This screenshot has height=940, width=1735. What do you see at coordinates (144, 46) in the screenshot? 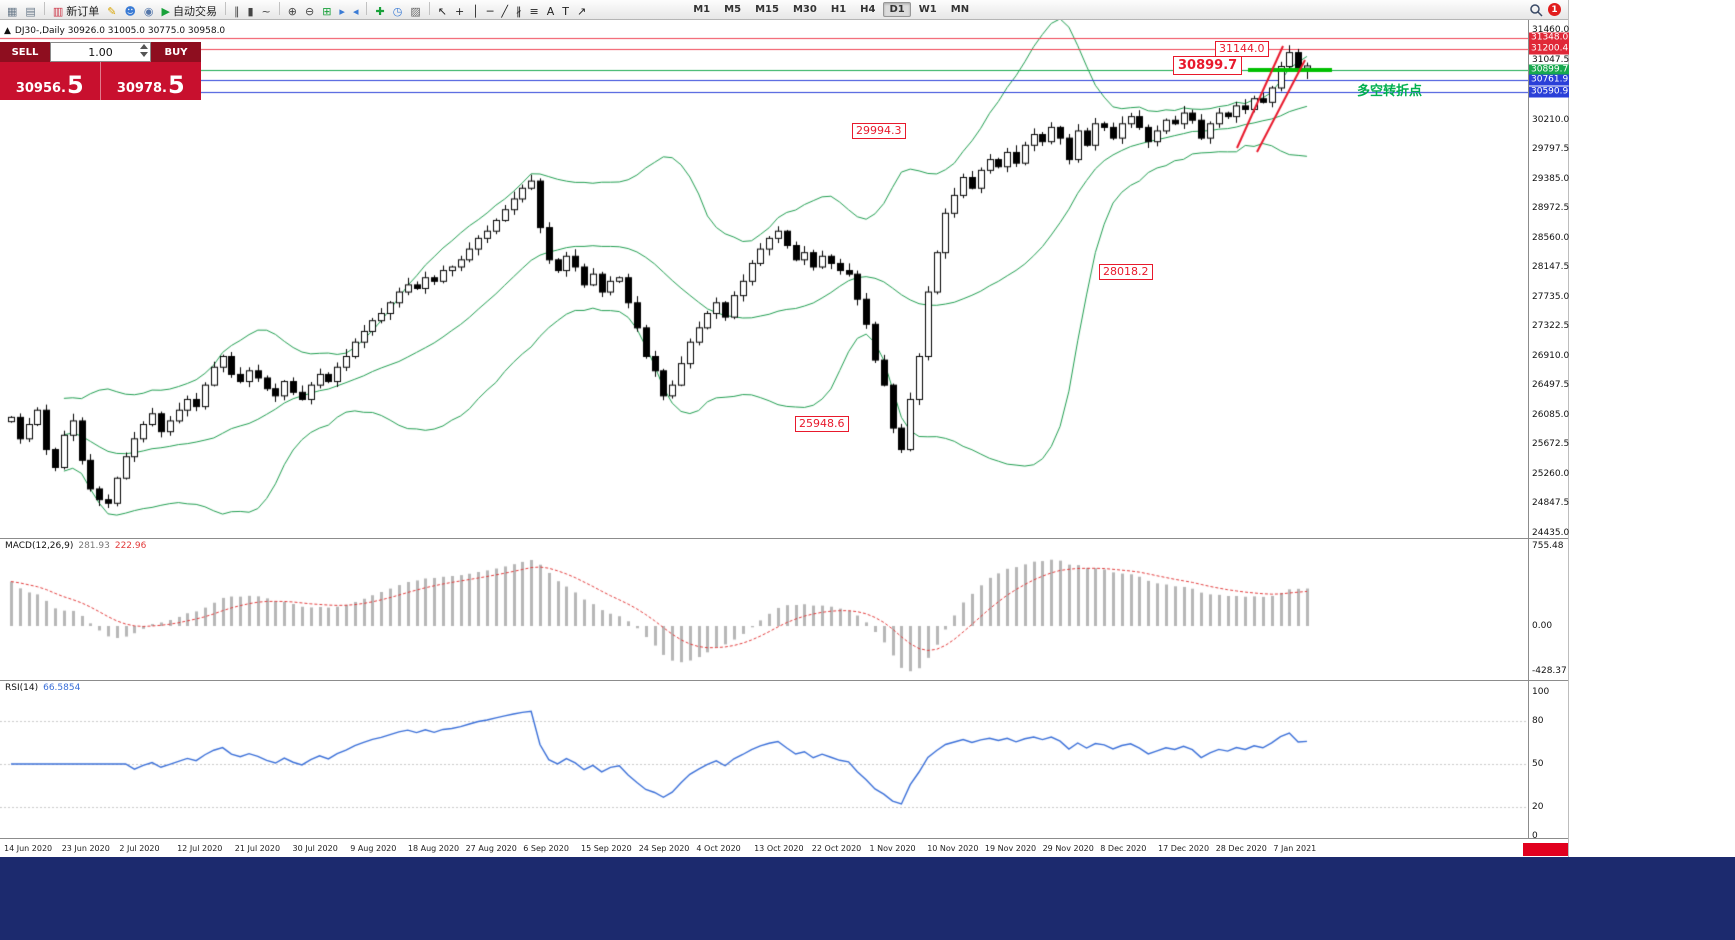
I see `volume-up-icon` at bounding box center [144, 46].